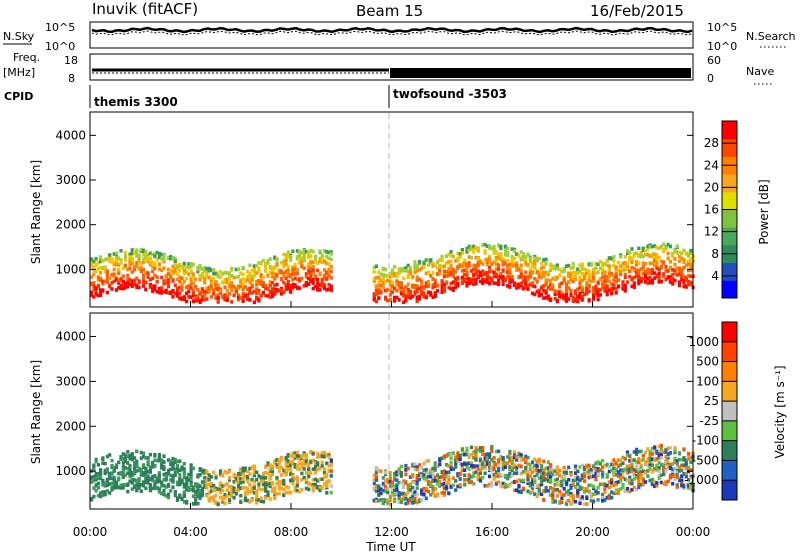 Image resolution: width=800 pixels, height=558 pixels. Describe the element at coordinates (729, 411) in the screenshot. I see `colorbar-frame` at that location.